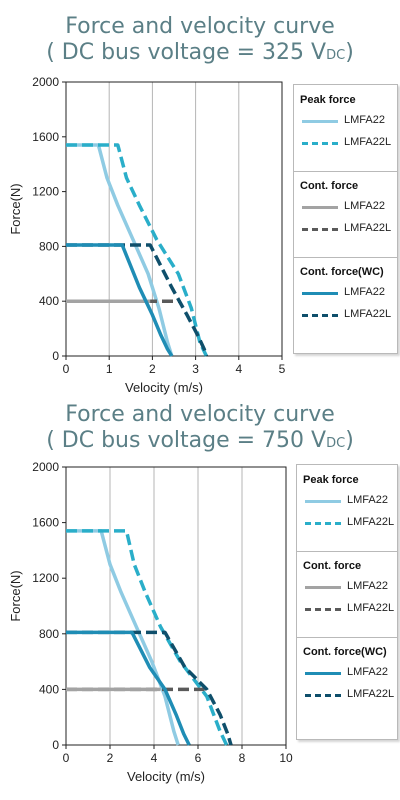 Image resolution: width=400 pixels, height=800 pixels. What do you see at coordinates (242, 758) in the screenshot?
I see `x-tick-label: 8` at bounding box center [242, 758].